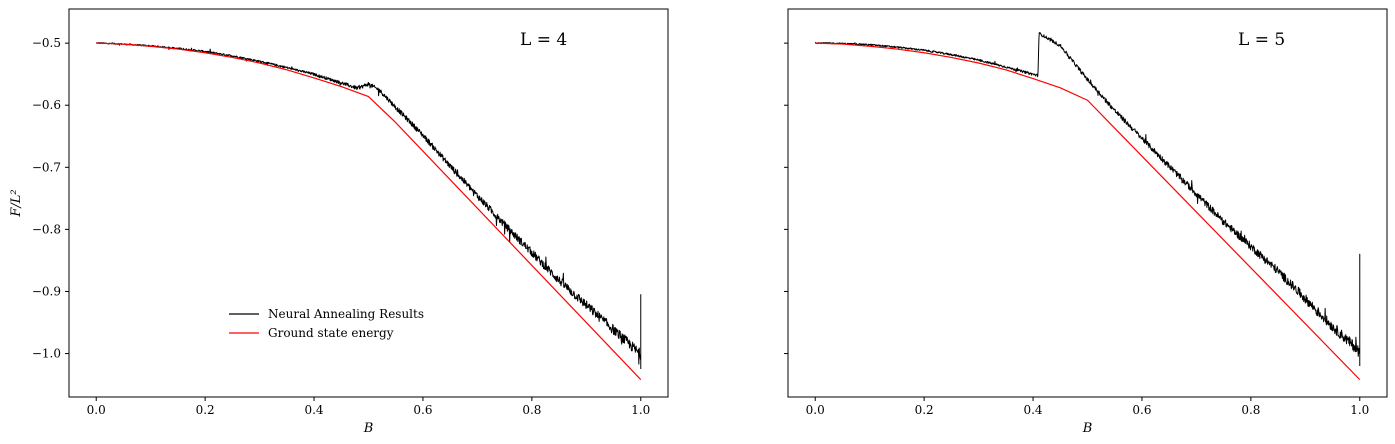 This screenshot has width=1395, height=444. I want to click on y-tick-label: −1.0, so click(46, 354).